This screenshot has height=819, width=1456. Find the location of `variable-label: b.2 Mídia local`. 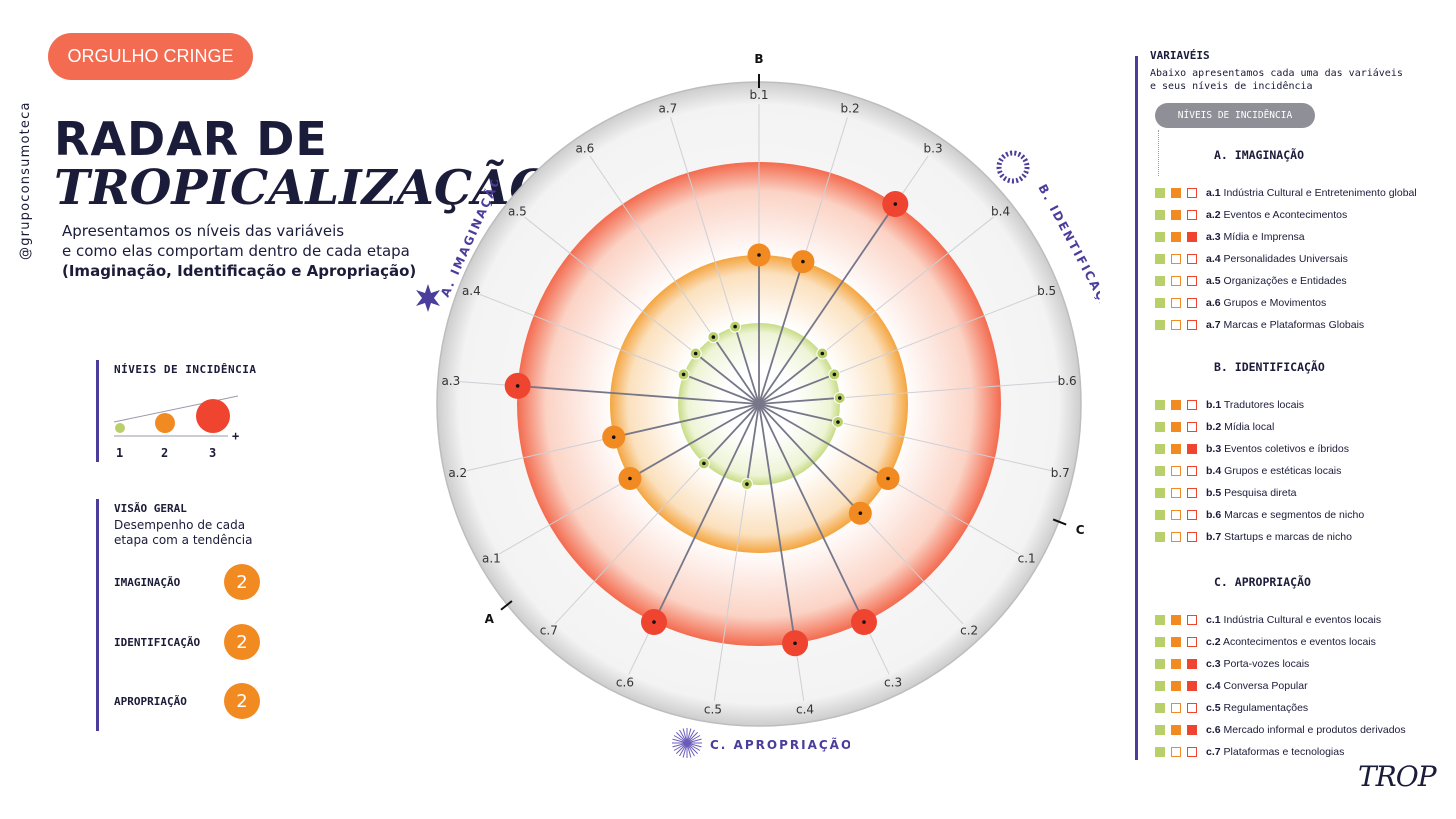

variable-label: b.2 Mídia local is located at coordinates (1240, 427).